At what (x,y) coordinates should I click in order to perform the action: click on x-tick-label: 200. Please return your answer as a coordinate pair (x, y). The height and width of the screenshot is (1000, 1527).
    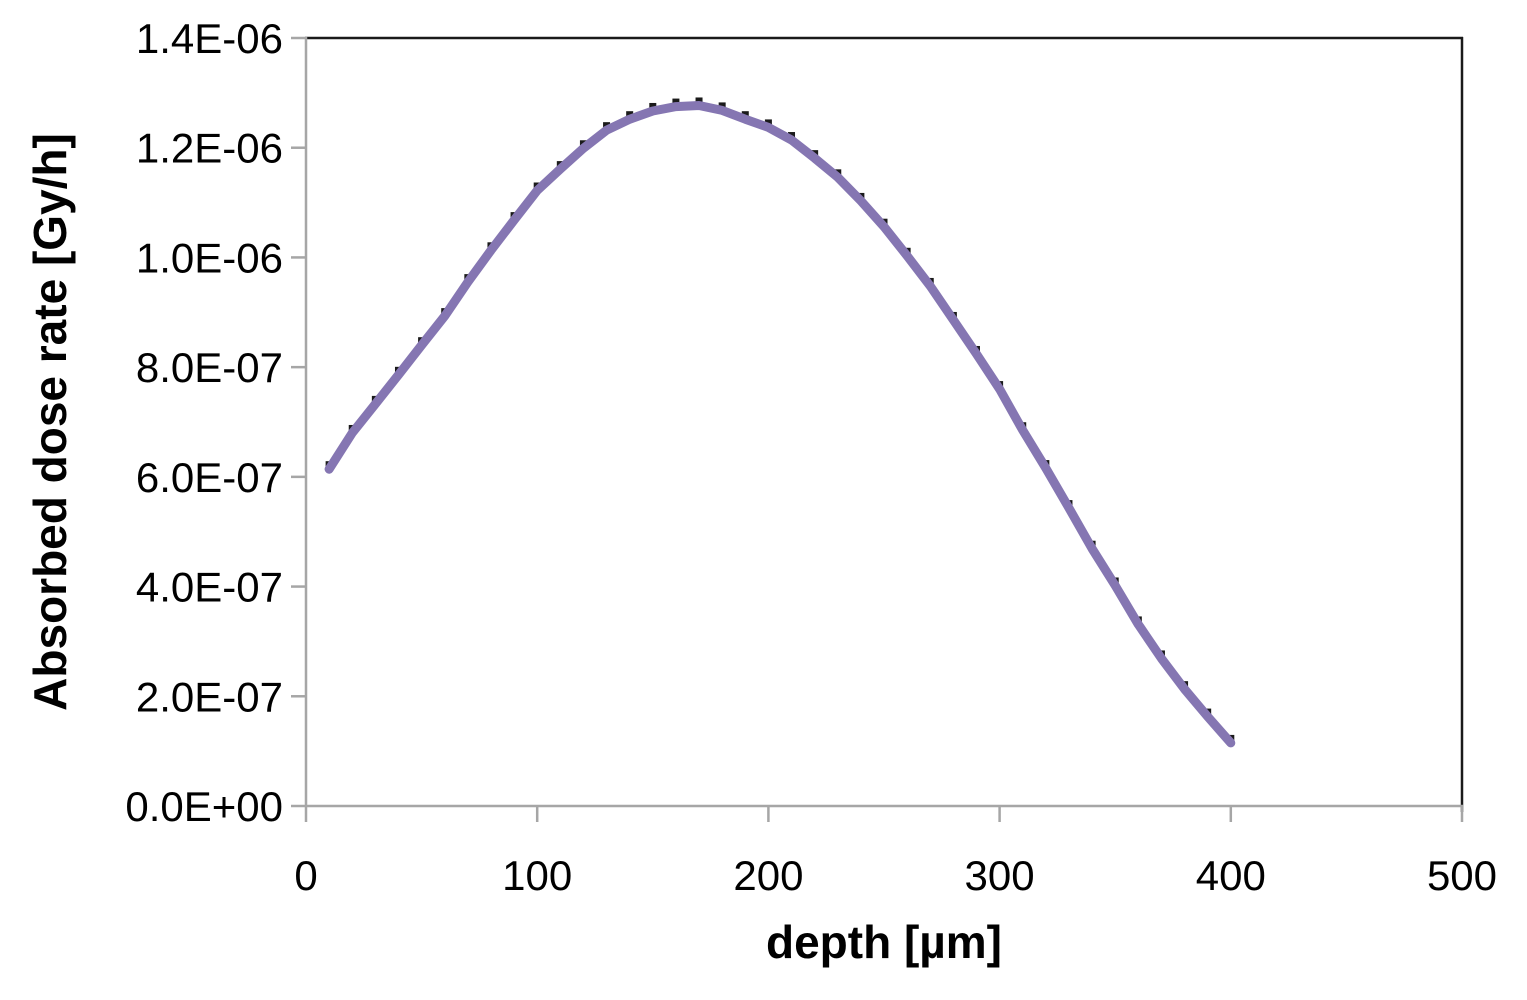
    Looking at the image, I should click on (768, 875).